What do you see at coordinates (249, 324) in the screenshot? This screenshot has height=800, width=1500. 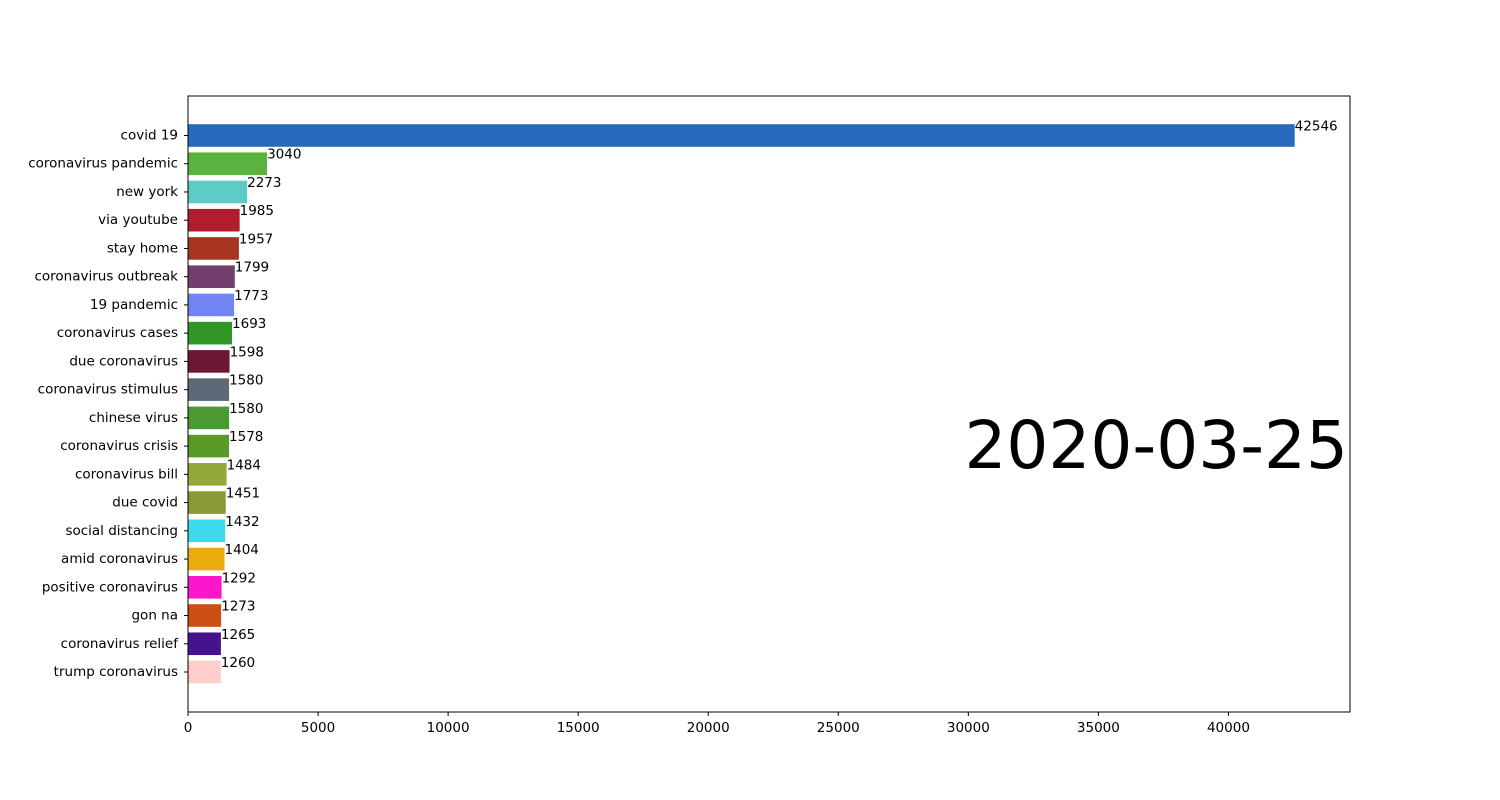 I see `value-label: 1693` at bounding box center [249, 324].